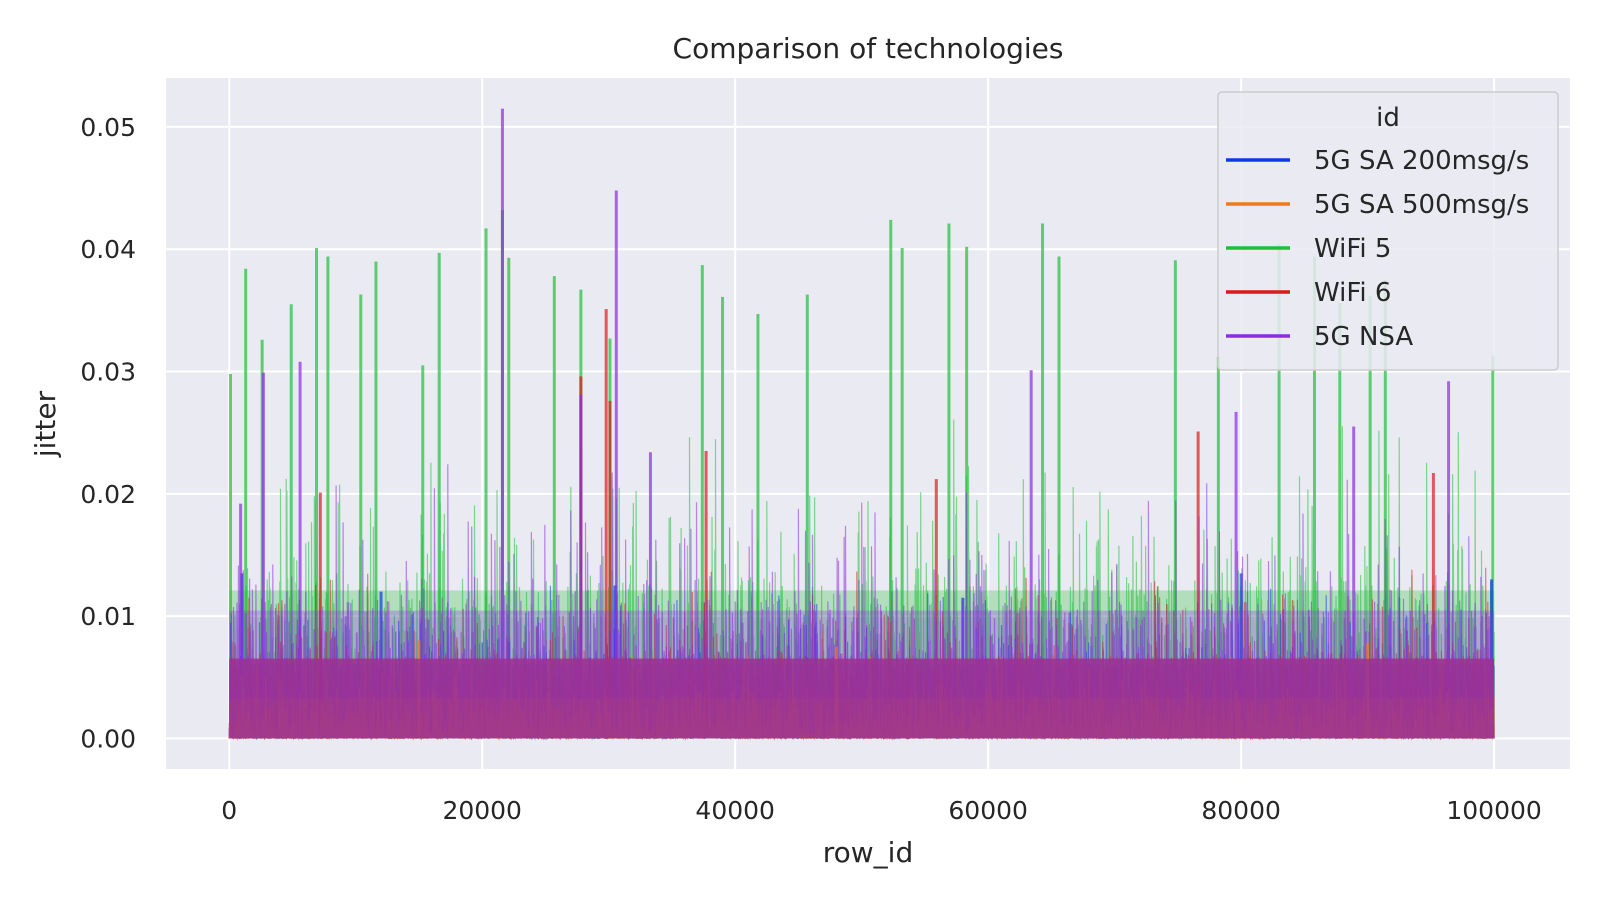 The width and height of the screenshot is (1600, 900). What do you see at coordinates (735, 810) in the screenshot?
I see `x-tick-label: 40000` at bounding box center [735, 810].